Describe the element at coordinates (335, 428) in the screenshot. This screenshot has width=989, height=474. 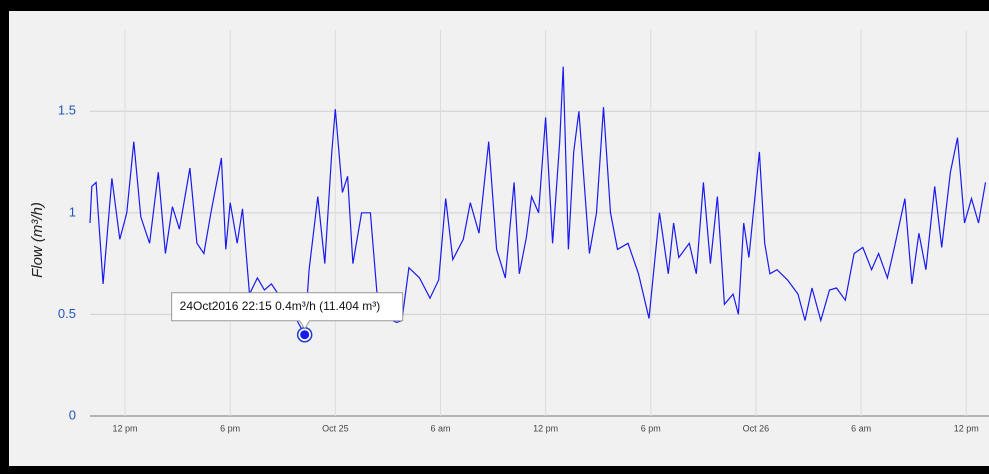
I see `x-tick-label: Oct 25` at that location.